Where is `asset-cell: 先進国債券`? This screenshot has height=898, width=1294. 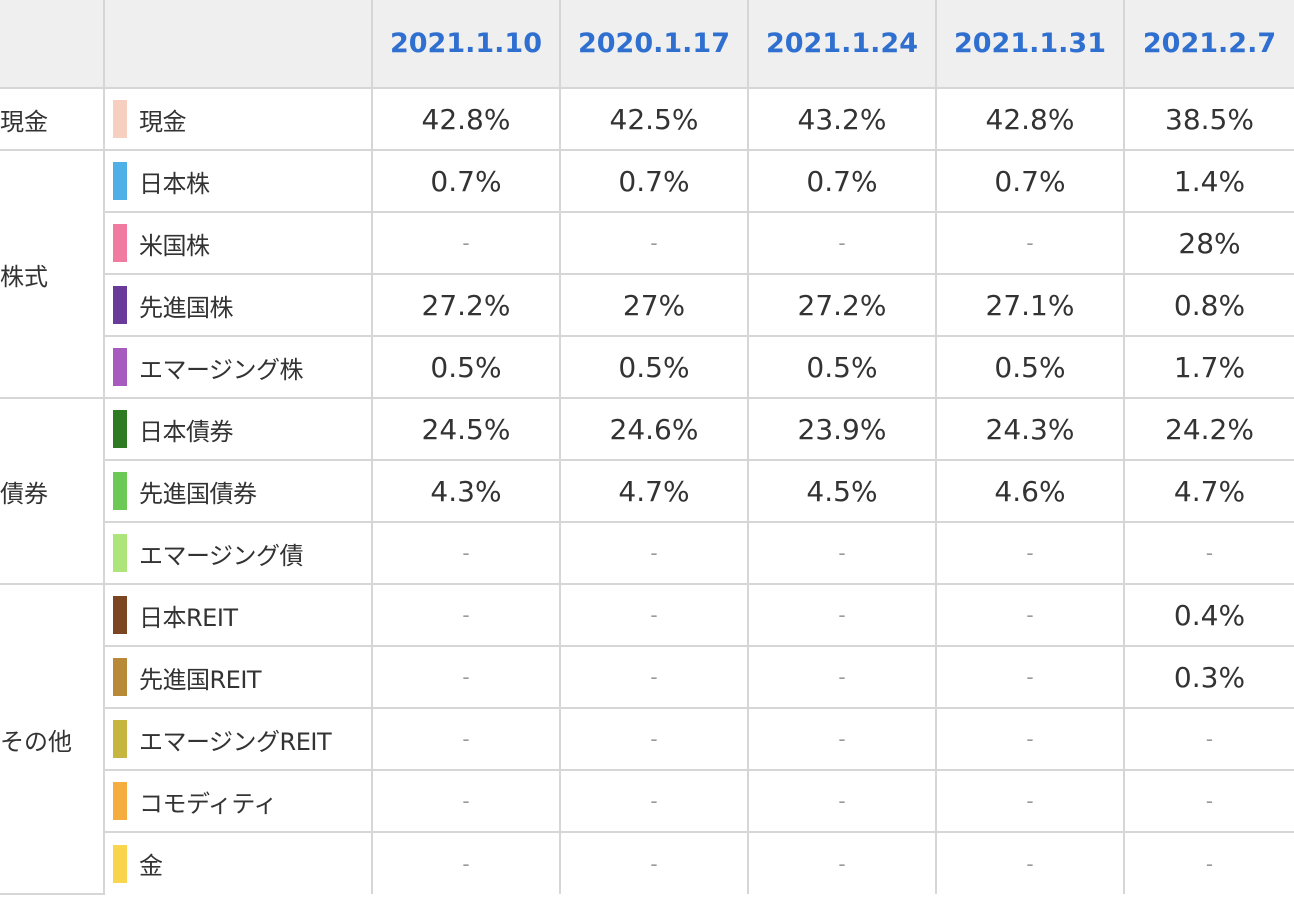 asset-cell: 先進国債券 is located at coordinates (238, 491).